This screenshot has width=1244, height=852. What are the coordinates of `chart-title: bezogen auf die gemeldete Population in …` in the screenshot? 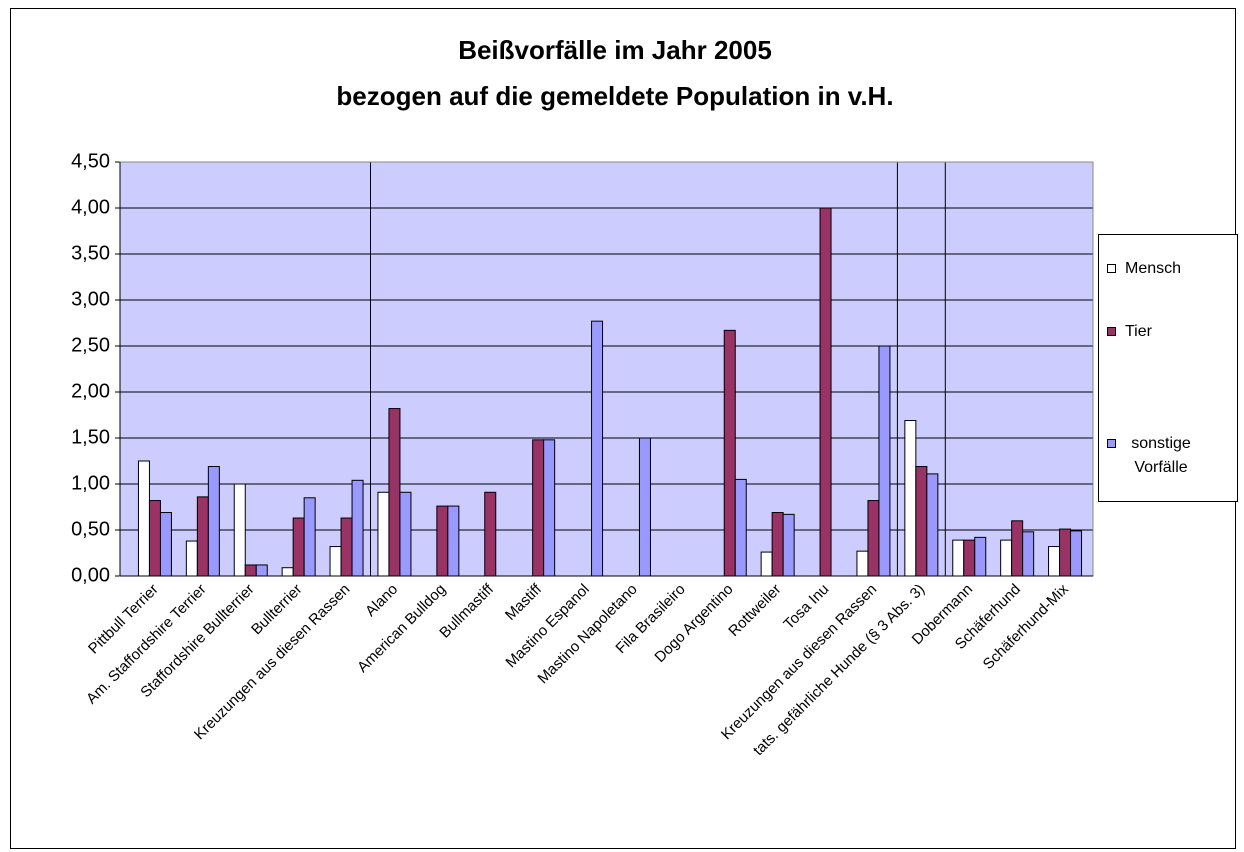 It's located at (614, 96).